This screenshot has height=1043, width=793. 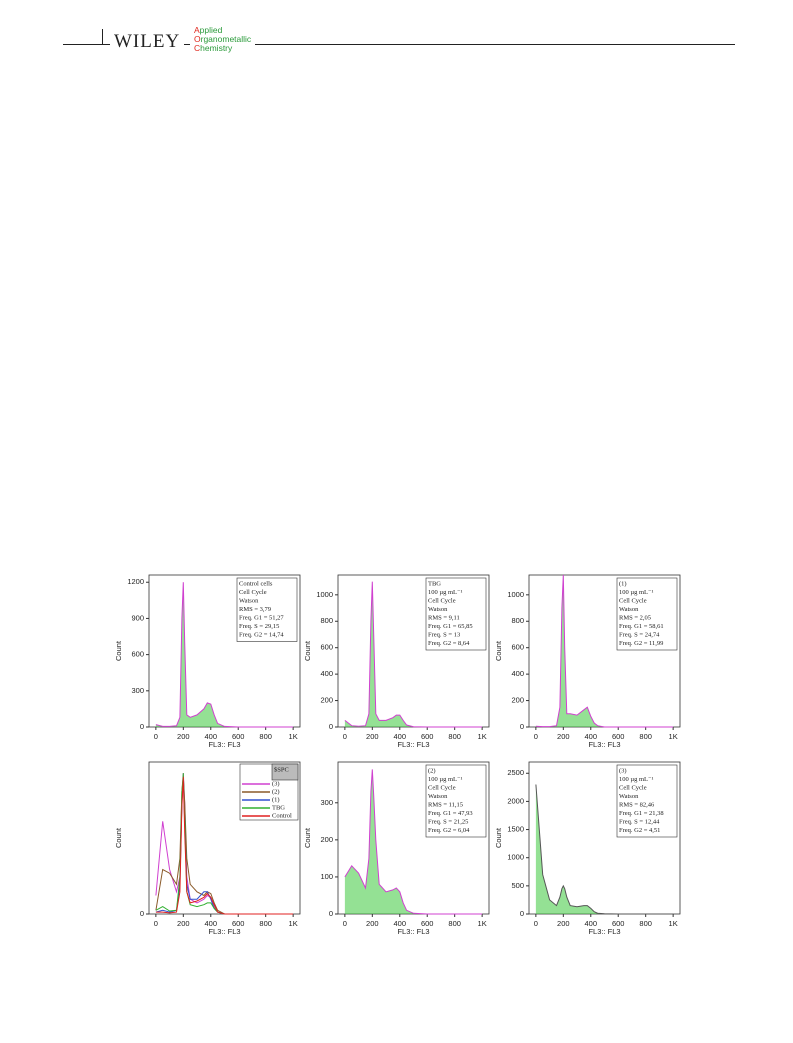 I want to click on journal-line: Chemistry, so click(x=213, y=48).